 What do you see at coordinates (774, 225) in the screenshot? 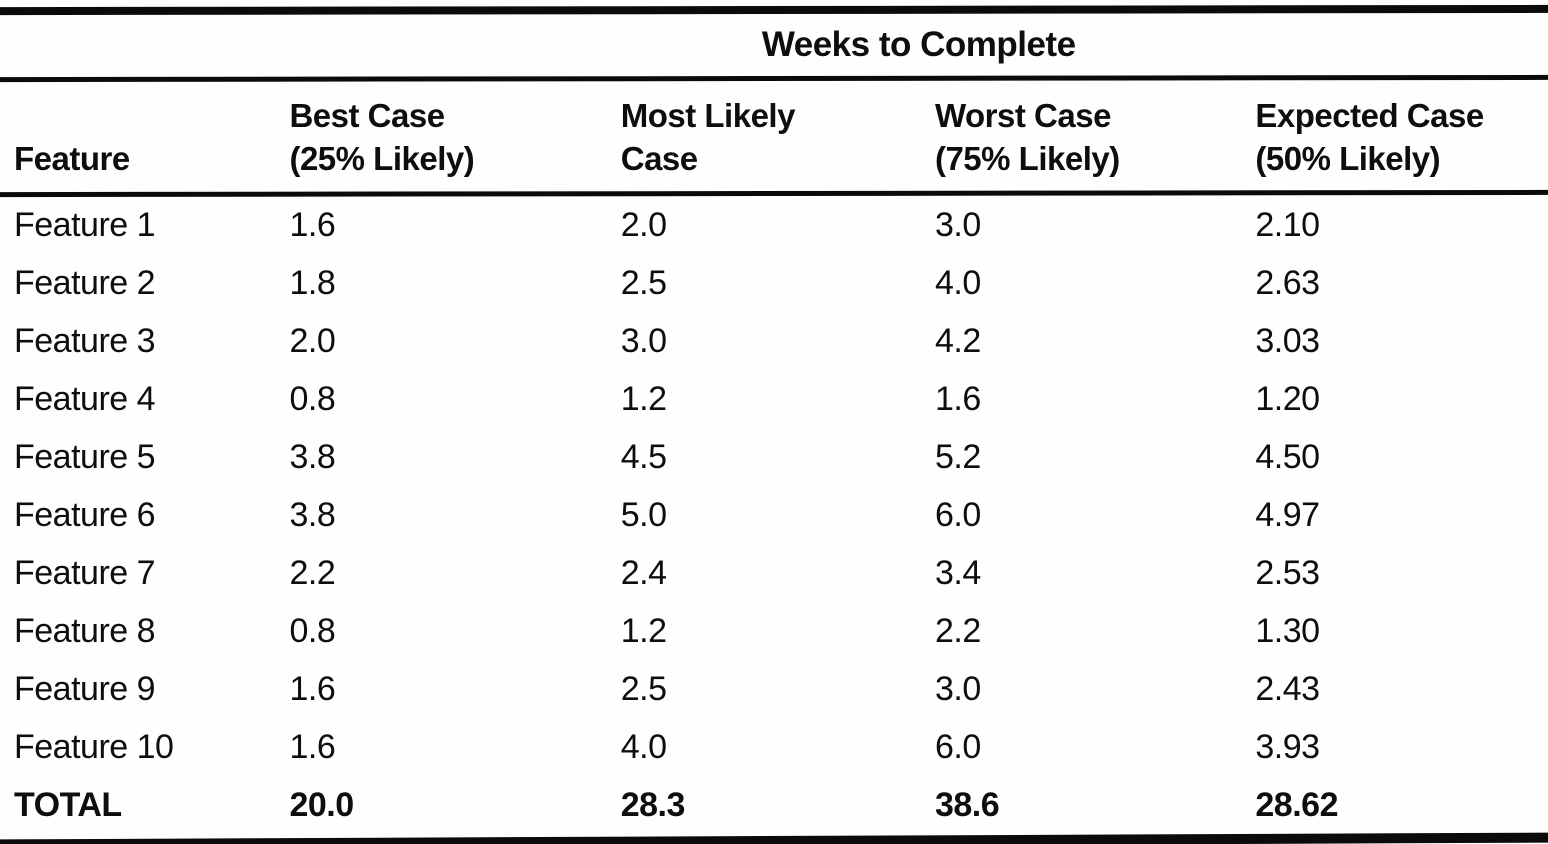
I see `table-row: Feature 1 1.6 2.0 3.0 2.10` at bounding box center [774, 225].